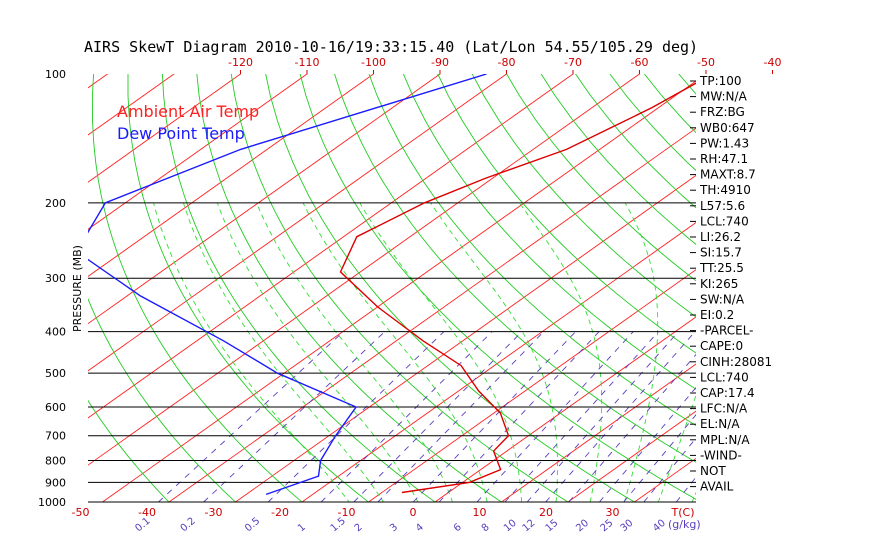 This screenshot has height=560, width=870. Describe the element at coordinates (727, 128) in the screenshot. I see `index-entry: WB0:647` at that location.